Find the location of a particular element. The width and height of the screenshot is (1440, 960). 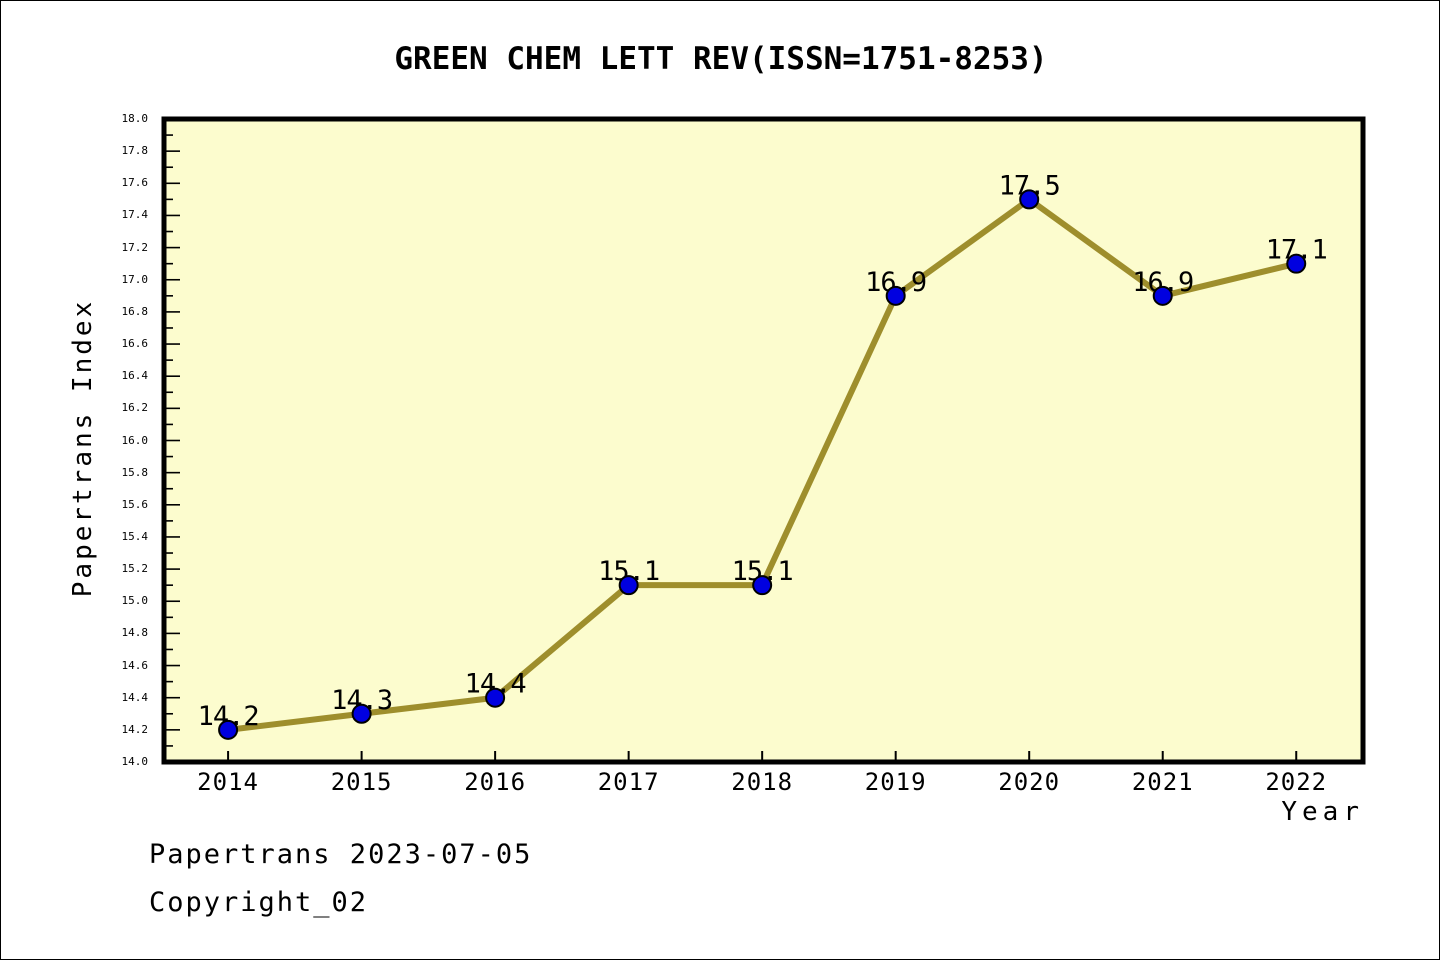

x-tick-label: 2014 is located at coordinates (228, 782).